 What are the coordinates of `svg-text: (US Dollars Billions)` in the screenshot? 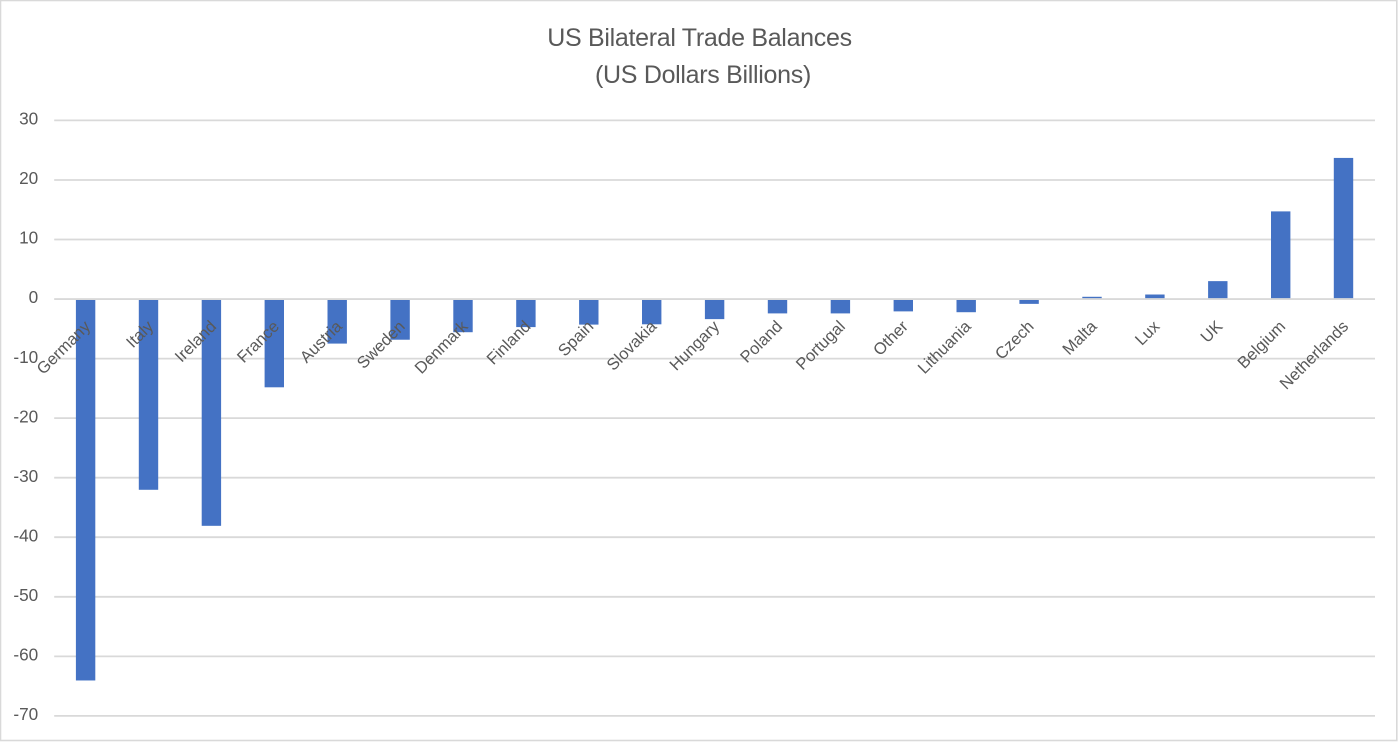 It's located at (703, 75).